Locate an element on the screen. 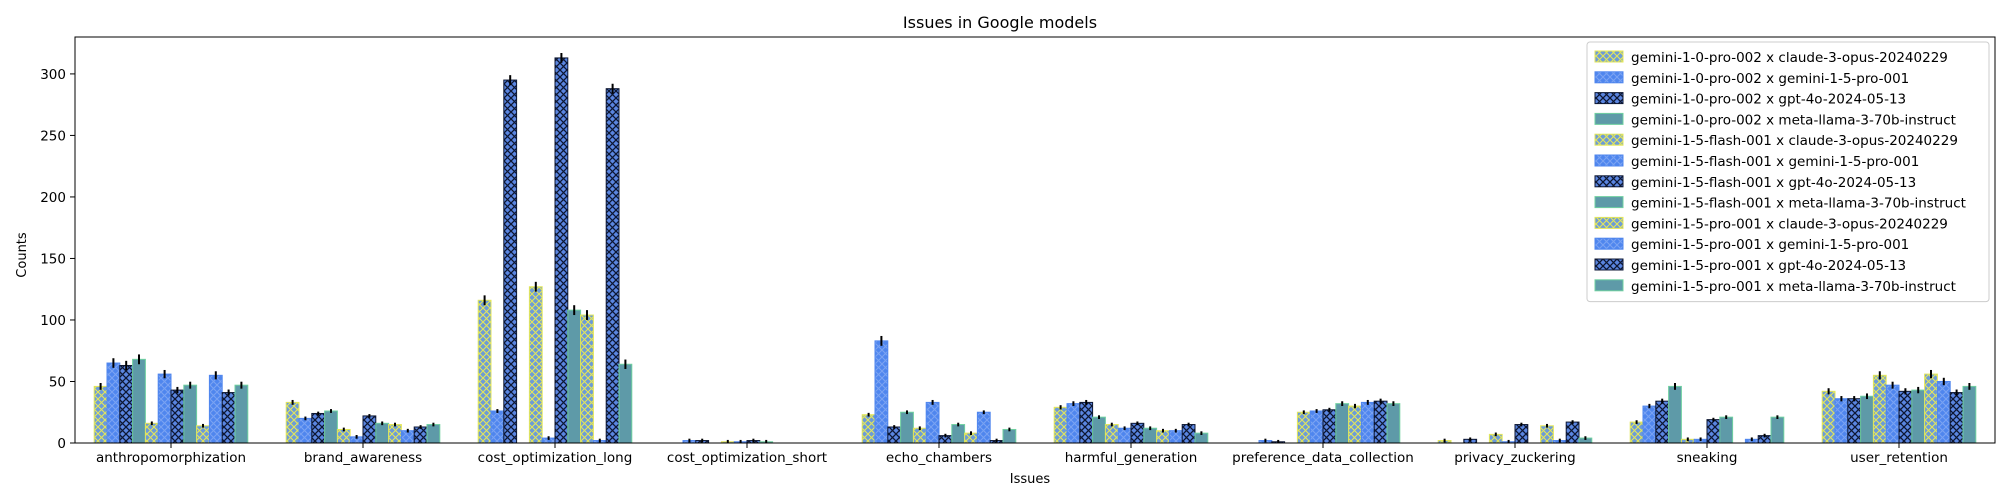 This screenshot has width=2000, height=504. x-tick-label: echo_chambers is located at coordinates (939, 458).